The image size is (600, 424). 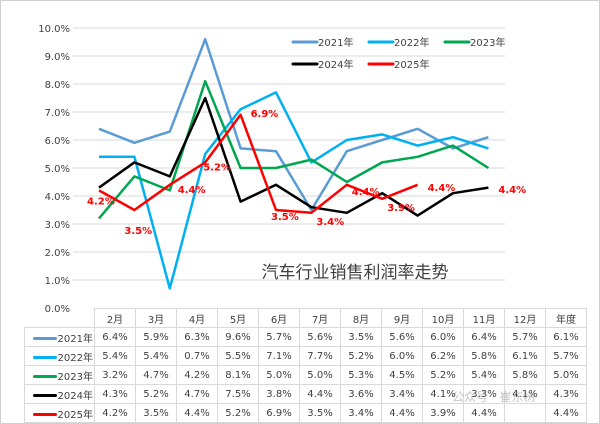 What do you see at coordinates (197, 356) in the screenshot?
I see `table-cell: 0.7%` at bounding box center [197, 356].